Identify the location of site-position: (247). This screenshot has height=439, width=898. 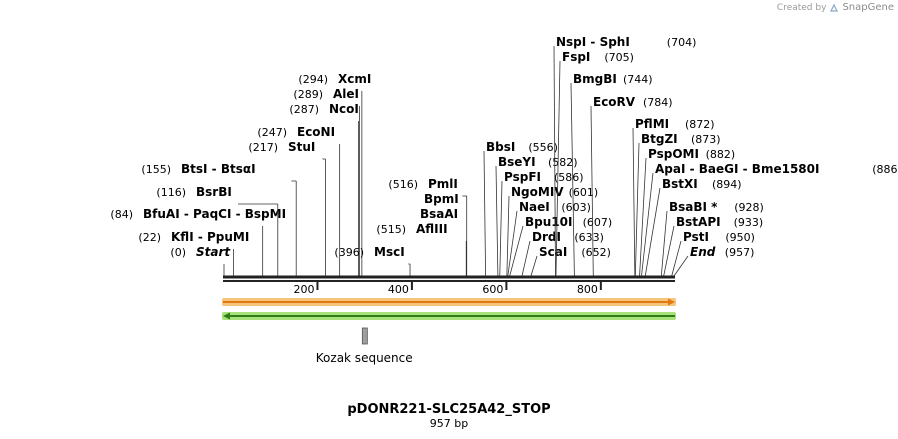
(272, 132).